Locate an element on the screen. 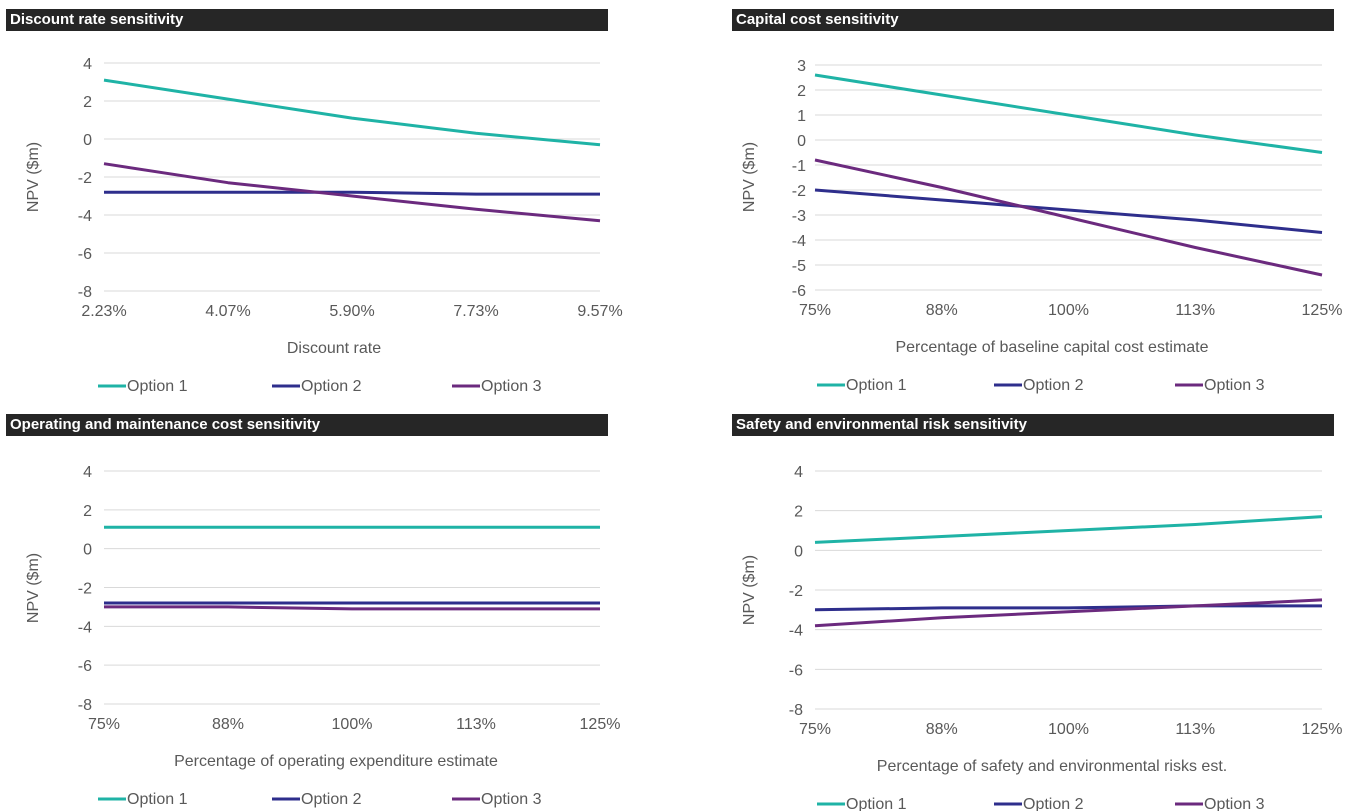 The height and width of the screenshot is (811, 1359). x-tick-label: 9.57% is located at coordinates (599, 311).